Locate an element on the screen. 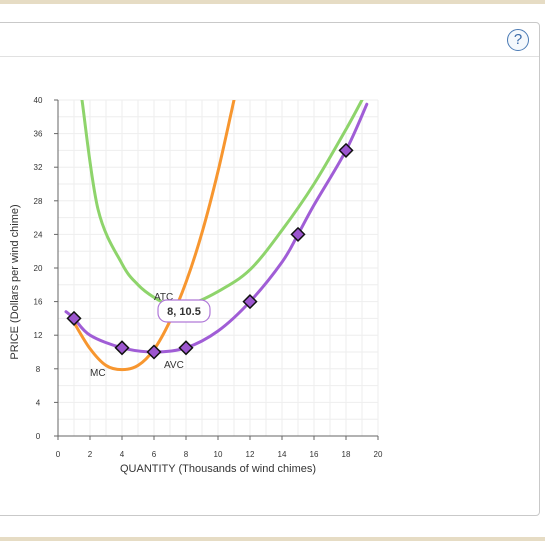 Image resolution: width=545 pixels, height=541 pixels. avc-label: AVC is located at coordinates (174, 365).